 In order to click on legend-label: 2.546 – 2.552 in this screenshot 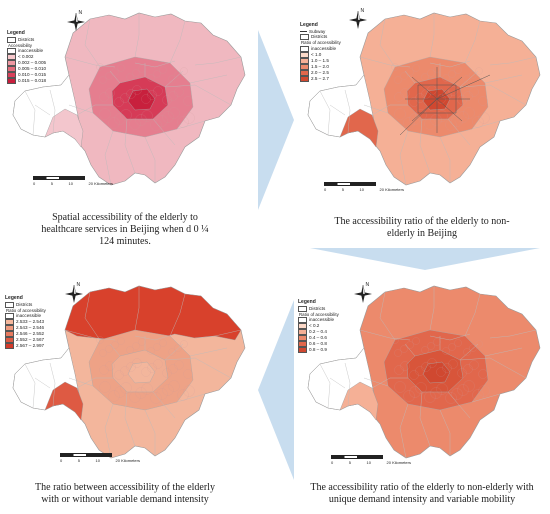, I will do `click(30, 334)`.